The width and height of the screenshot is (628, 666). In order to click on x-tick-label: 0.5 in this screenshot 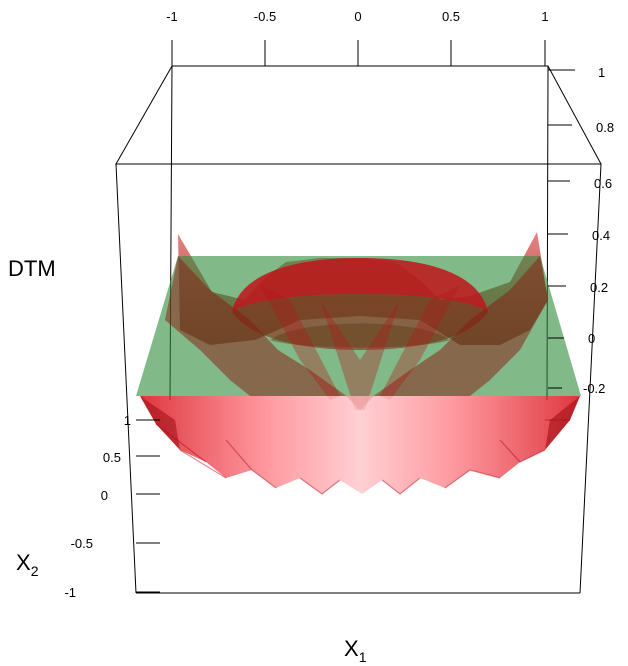, I will do `click(451, 16)`.